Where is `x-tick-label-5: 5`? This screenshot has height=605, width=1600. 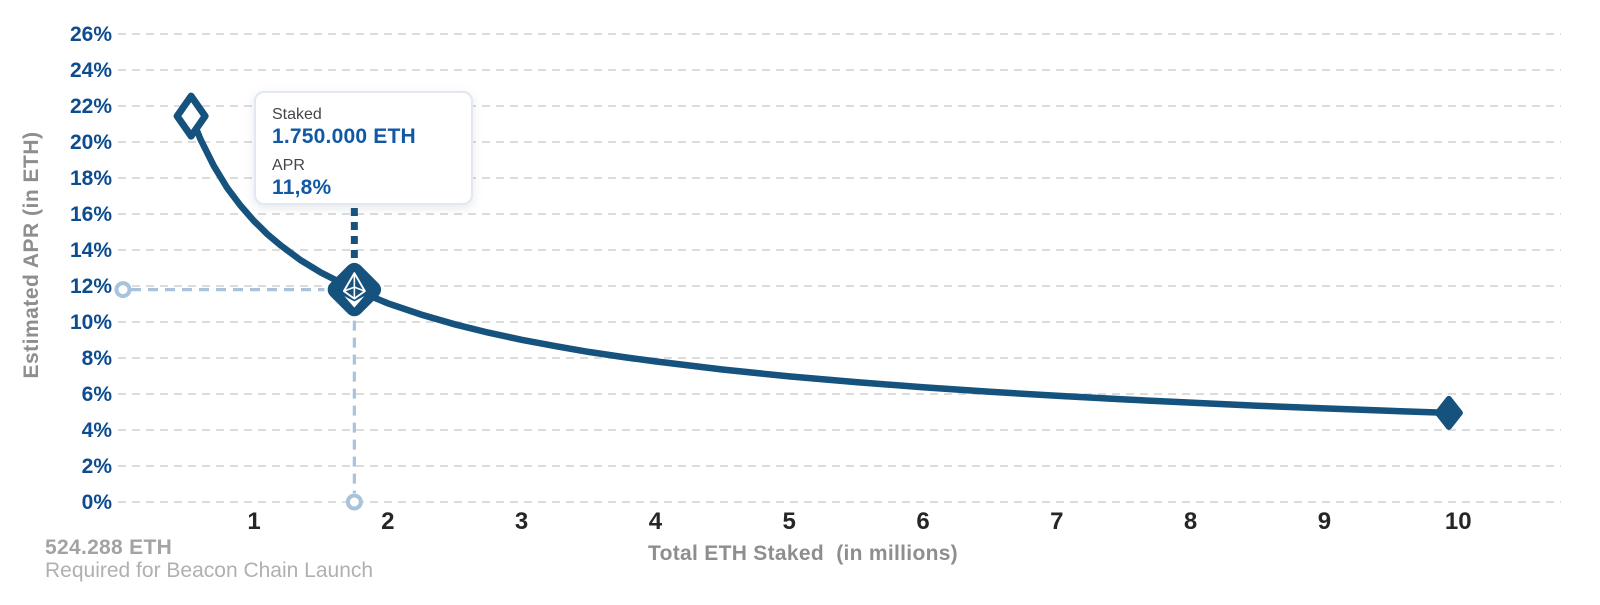
x-tick-label-5: 5 is located at coordinates (789, 521).